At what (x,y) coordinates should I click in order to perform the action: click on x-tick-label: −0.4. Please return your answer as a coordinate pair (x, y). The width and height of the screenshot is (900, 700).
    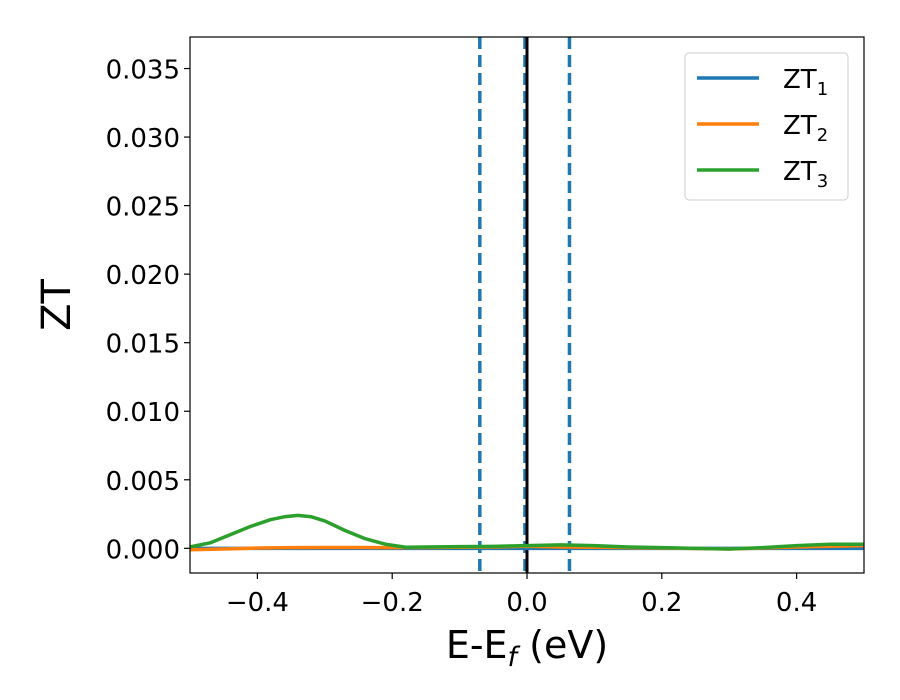
    Looking at the image, I should click on (257, 603).